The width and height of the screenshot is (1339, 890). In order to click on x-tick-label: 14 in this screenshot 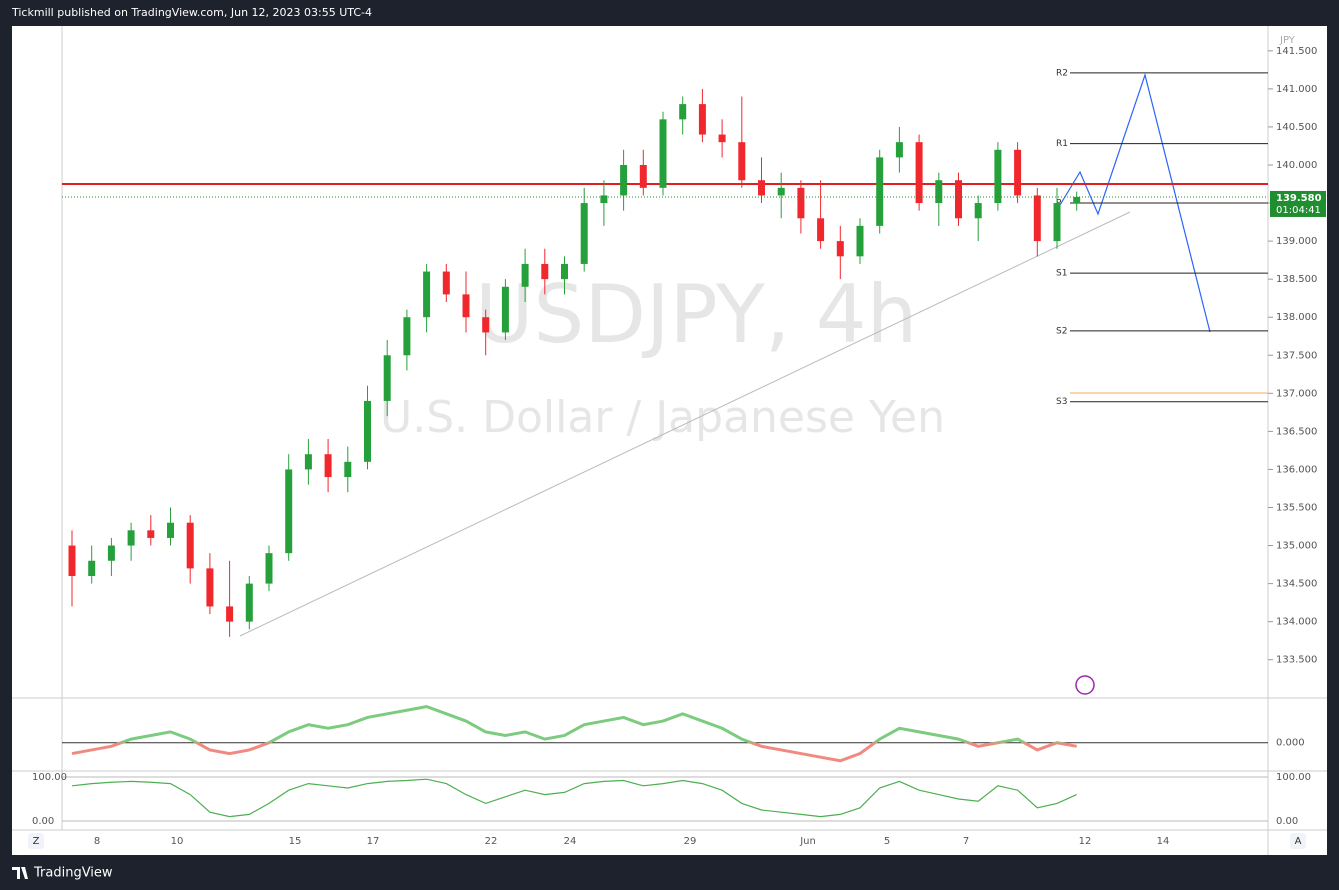, I will do `click(1163, 841)`.